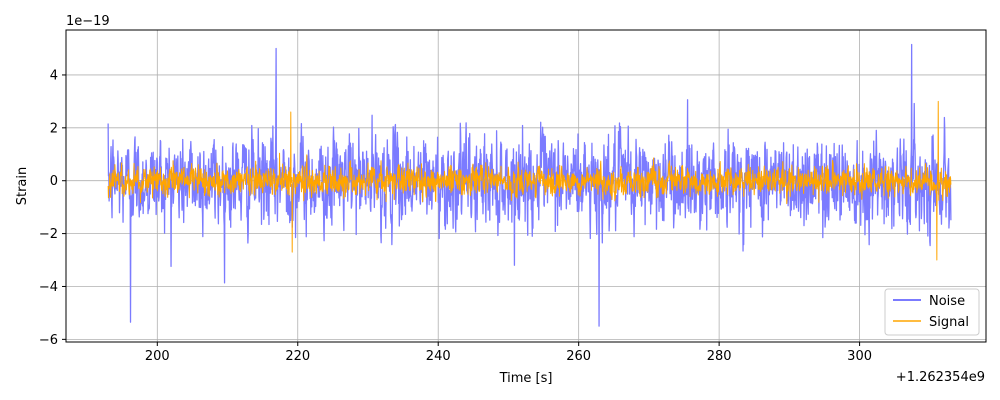  What do you see at coordinates (54, 181) in the screenshot?
I see `y-tick-label: 0` at bounding box center [54, 181].